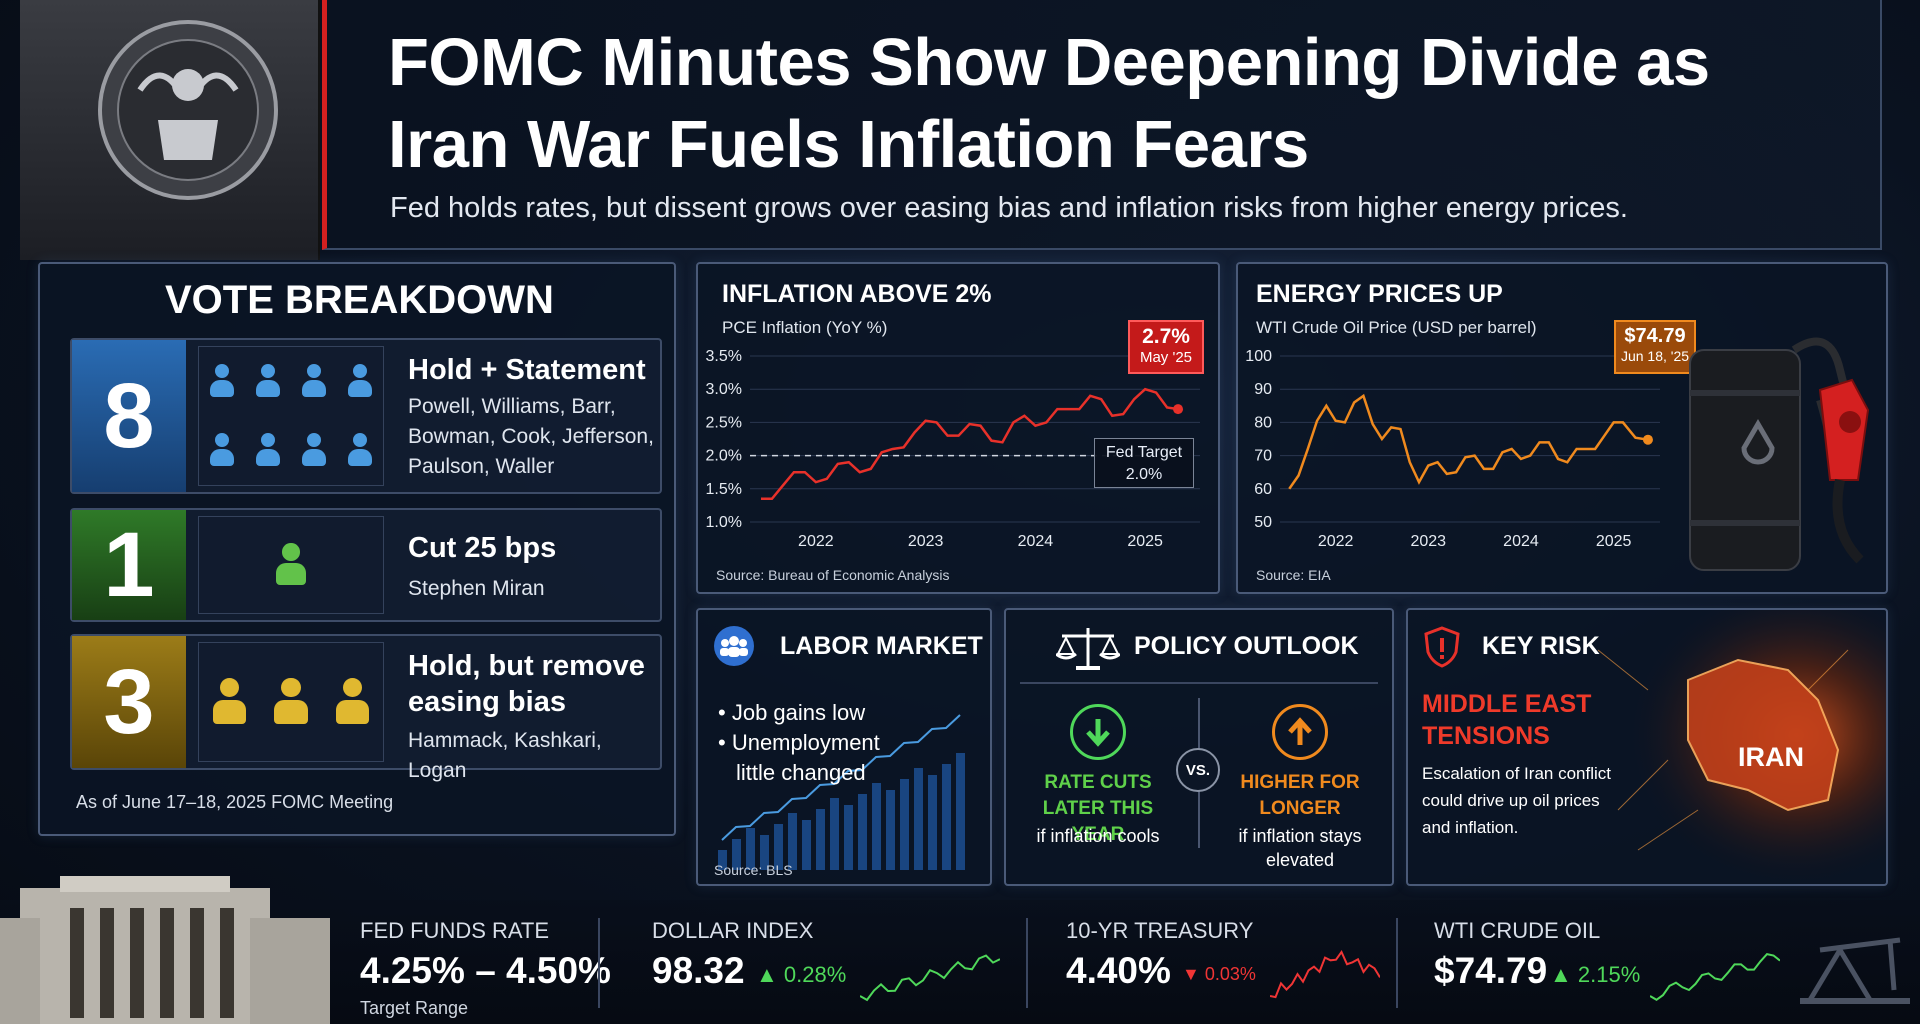 This screenshot has height=1024, width=1920. Describe the element at coordinates (857, 294) in the screenshot. I see `inflation-title: INFLATION ABOVE 2%` at that location.